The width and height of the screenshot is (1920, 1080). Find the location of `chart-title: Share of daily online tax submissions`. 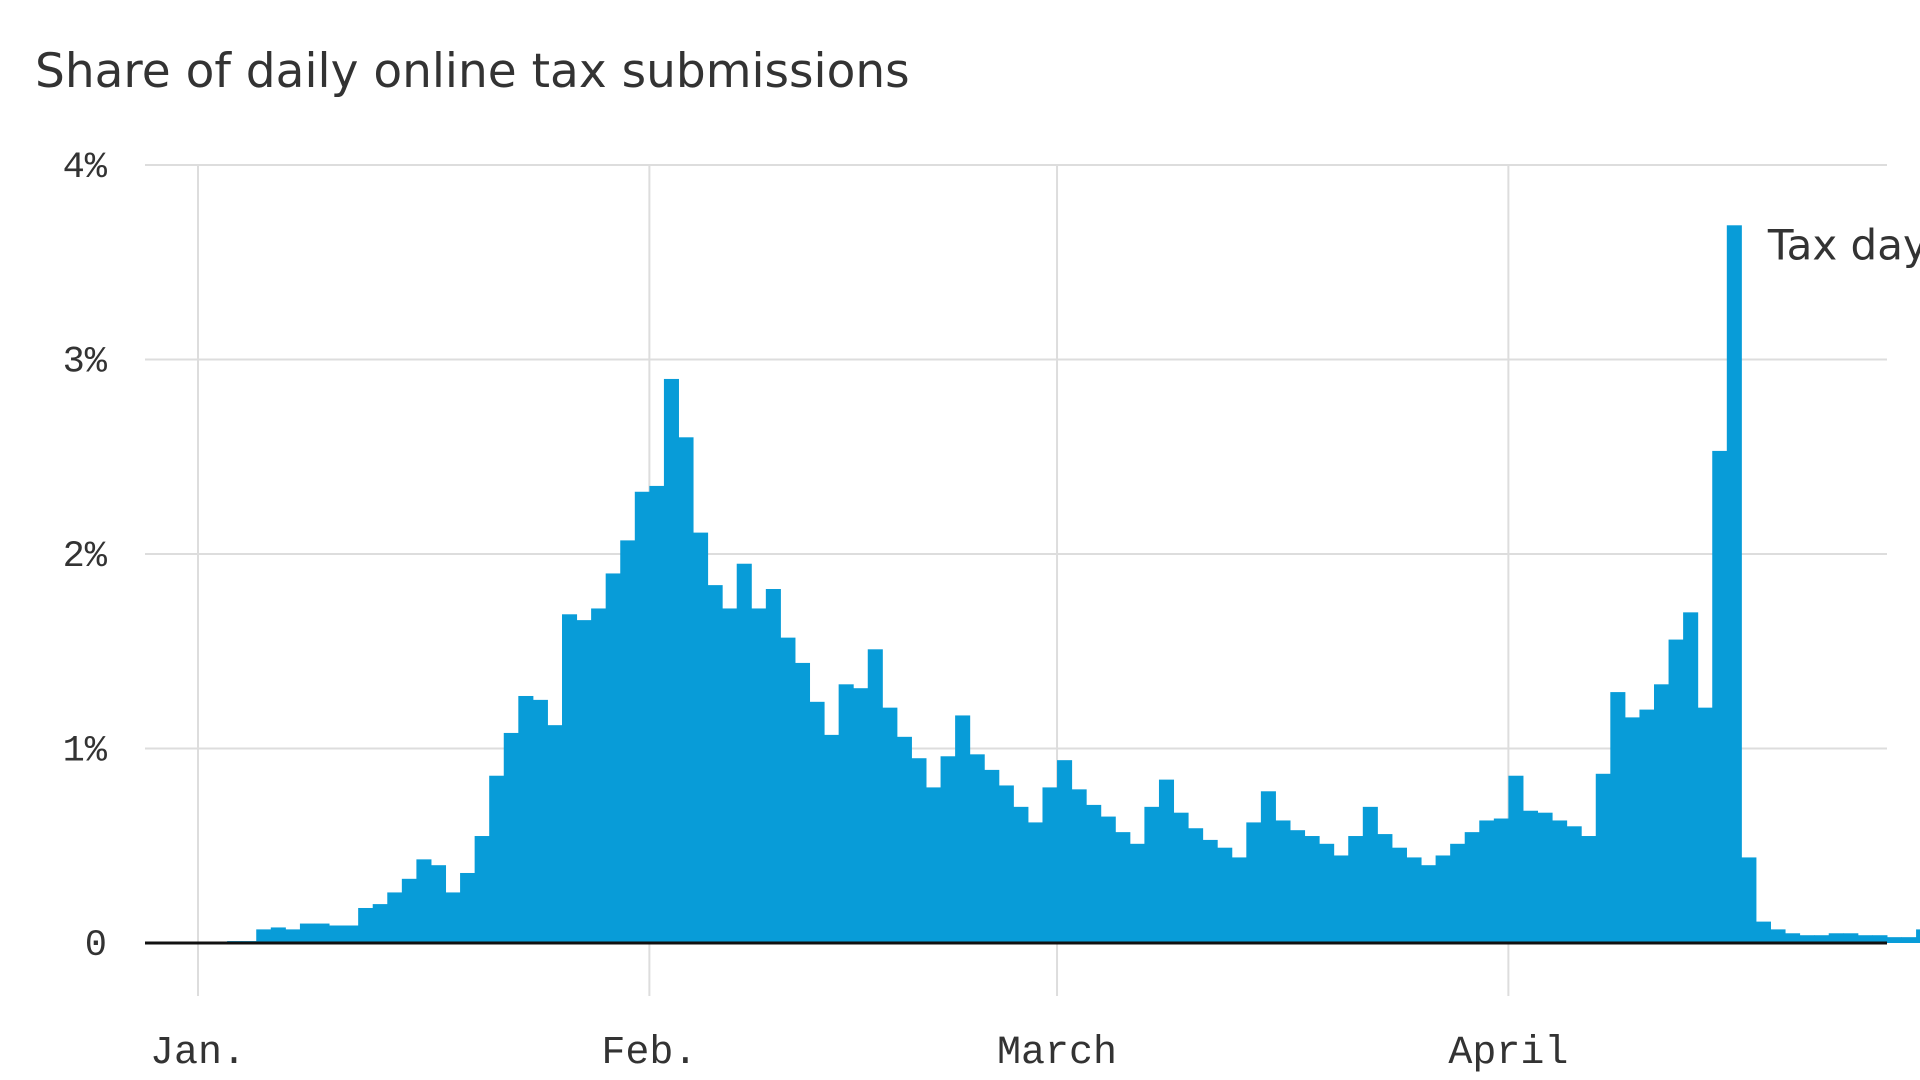

chart-title: Share of daily online tax submissions is located at coordinates (472, 71).